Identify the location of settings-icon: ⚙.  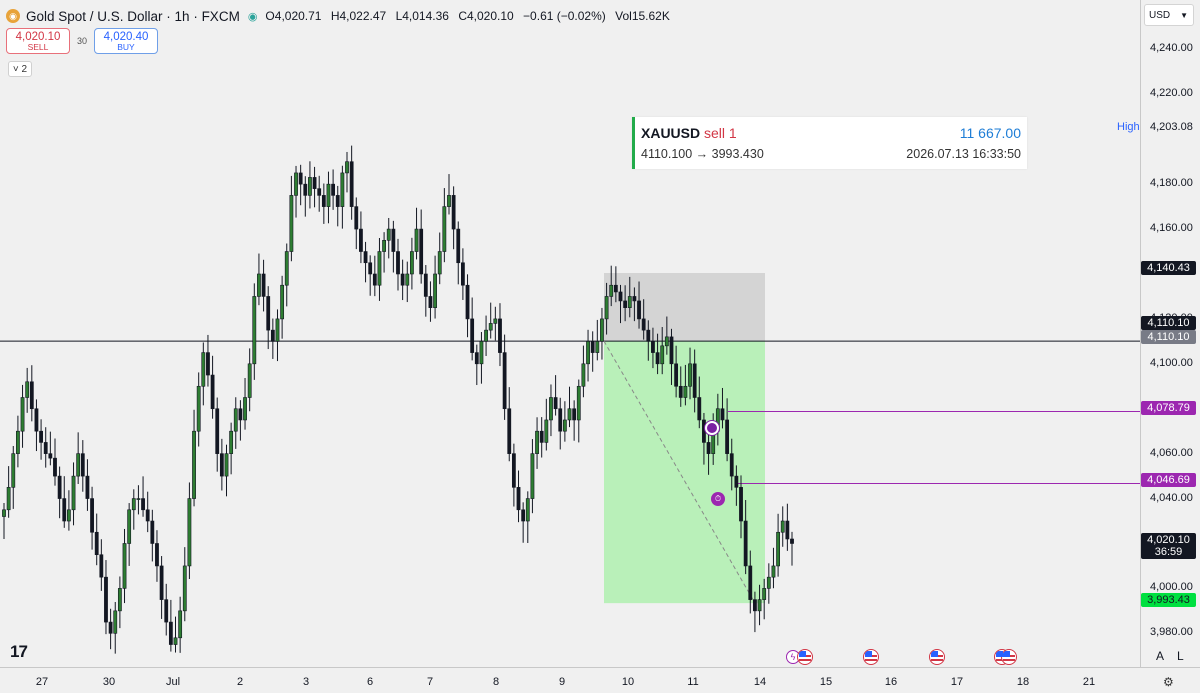
(1168, 682).